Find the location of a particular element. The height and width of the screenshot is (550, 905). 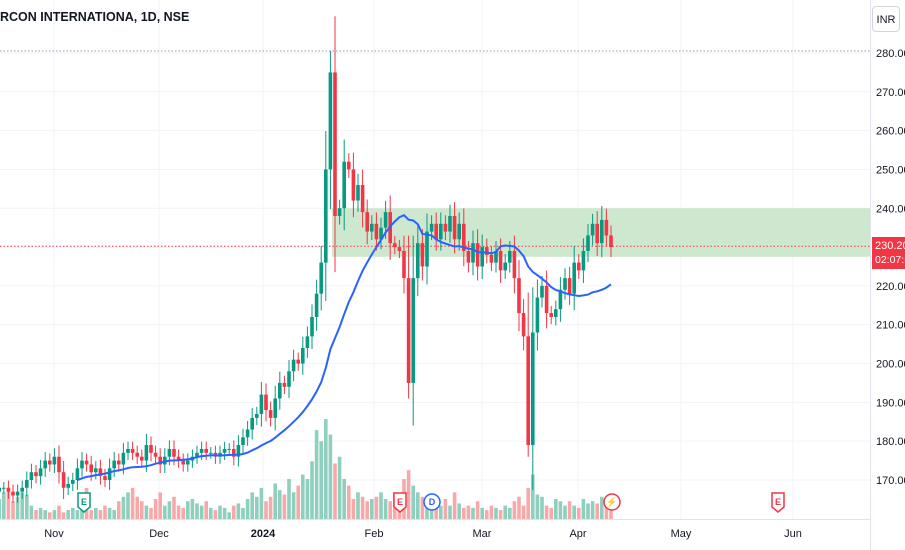

event-marker: D is located at coordinates (432, 502).